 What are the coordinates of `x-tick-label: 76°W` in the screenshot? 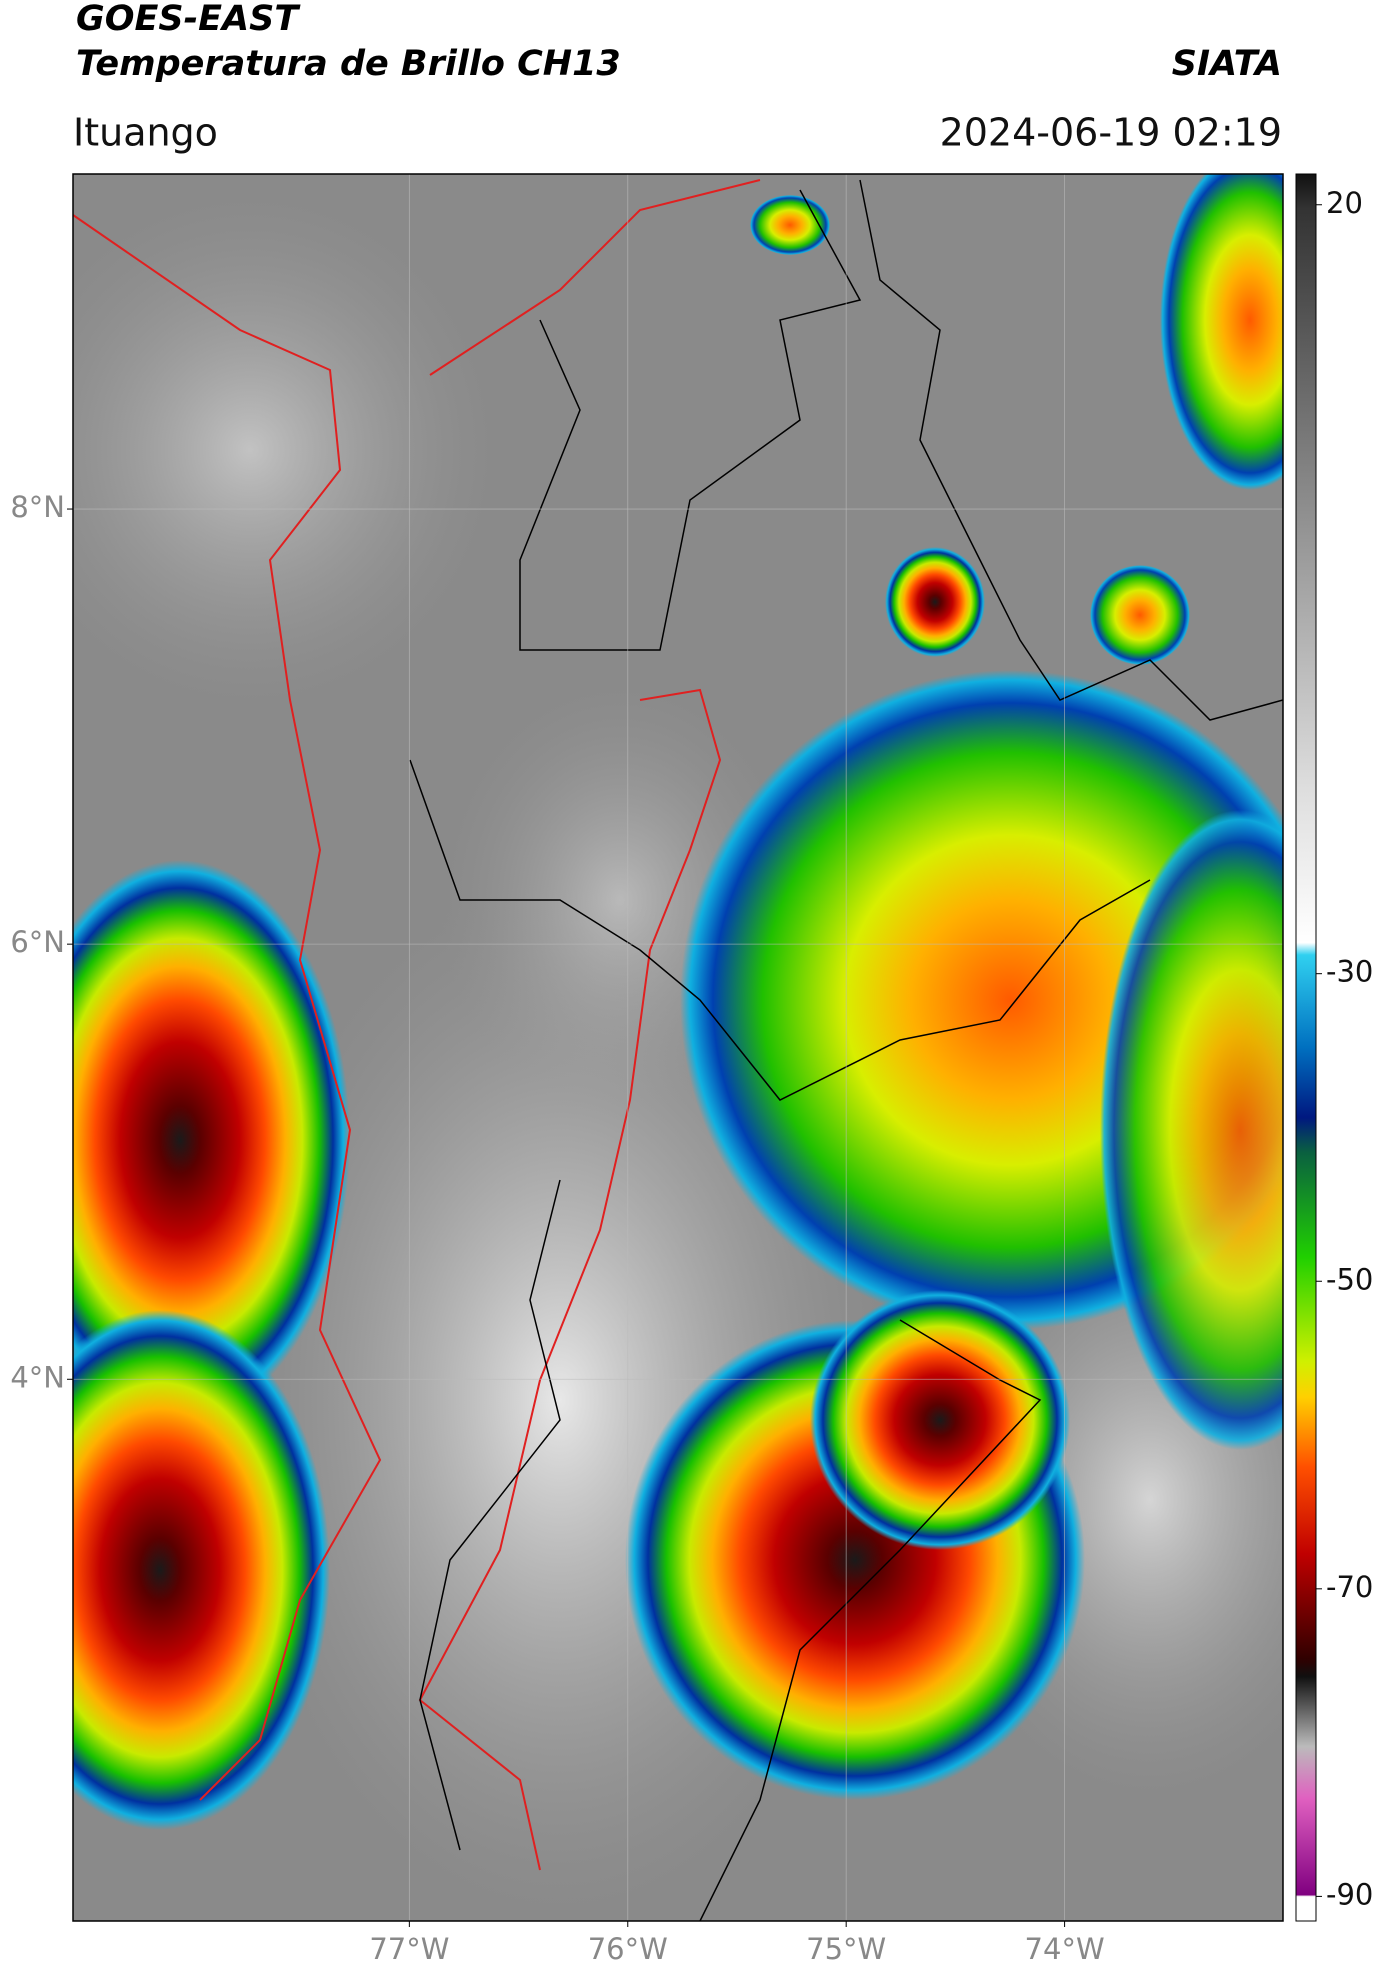 It's located at (628, 1949).